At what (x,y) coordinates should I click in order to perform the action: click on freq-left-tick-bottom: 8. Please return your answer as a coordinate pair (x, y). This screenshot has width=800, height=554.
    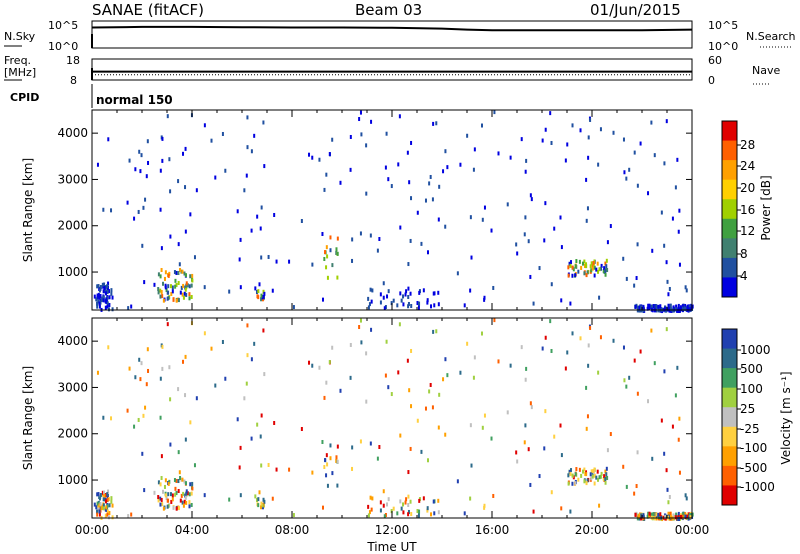
    Looking at the image, I should click on (73, 80).